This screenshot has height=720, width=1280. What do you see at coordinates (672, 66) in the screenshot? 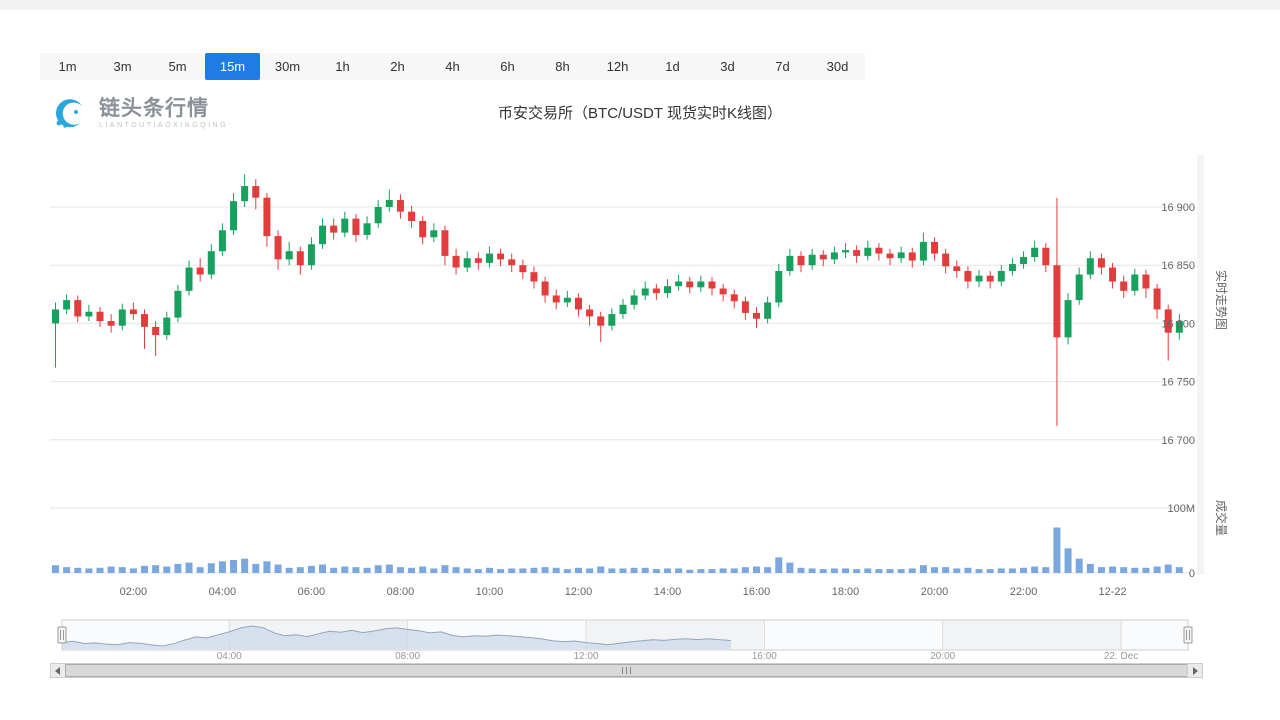
I see `timeframe-button-1d: 1d` at bounding box center [672, 66].